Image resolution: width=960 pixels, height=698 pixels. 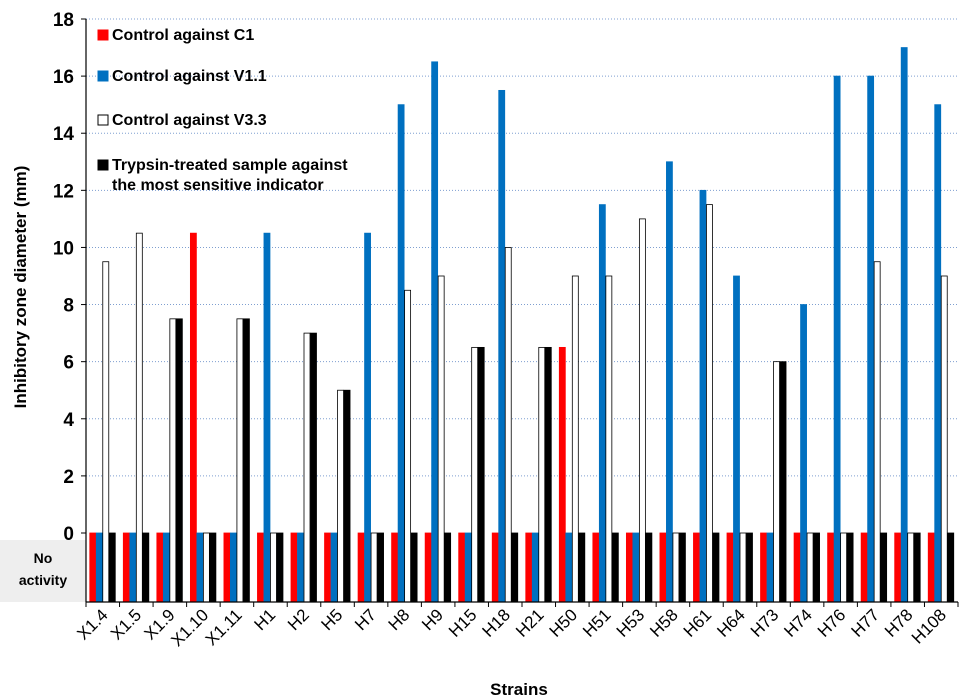 What do you see at coordinates (43, 580) in the screenshot?
I see `no-activity-label-line2: activity` at bounding box center [43, 580].